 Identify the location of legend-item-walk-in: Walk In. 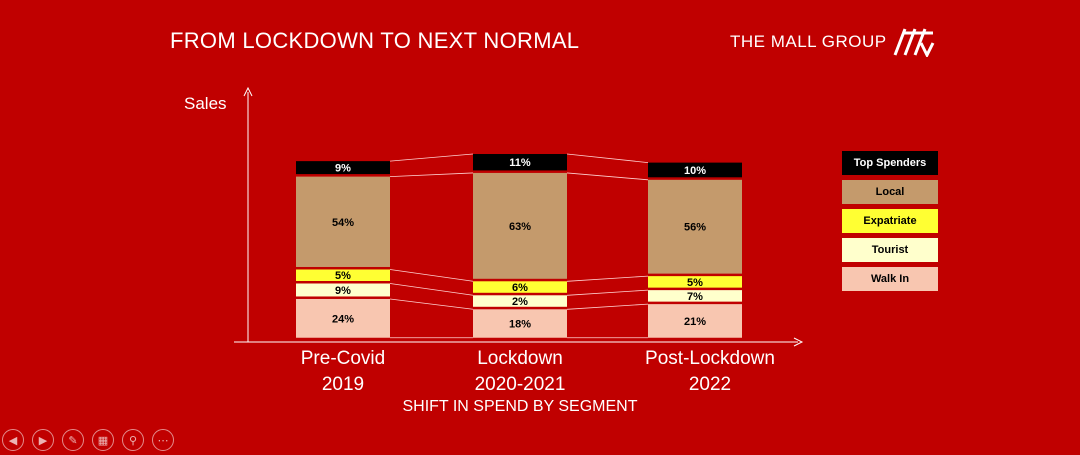
(890, 279).